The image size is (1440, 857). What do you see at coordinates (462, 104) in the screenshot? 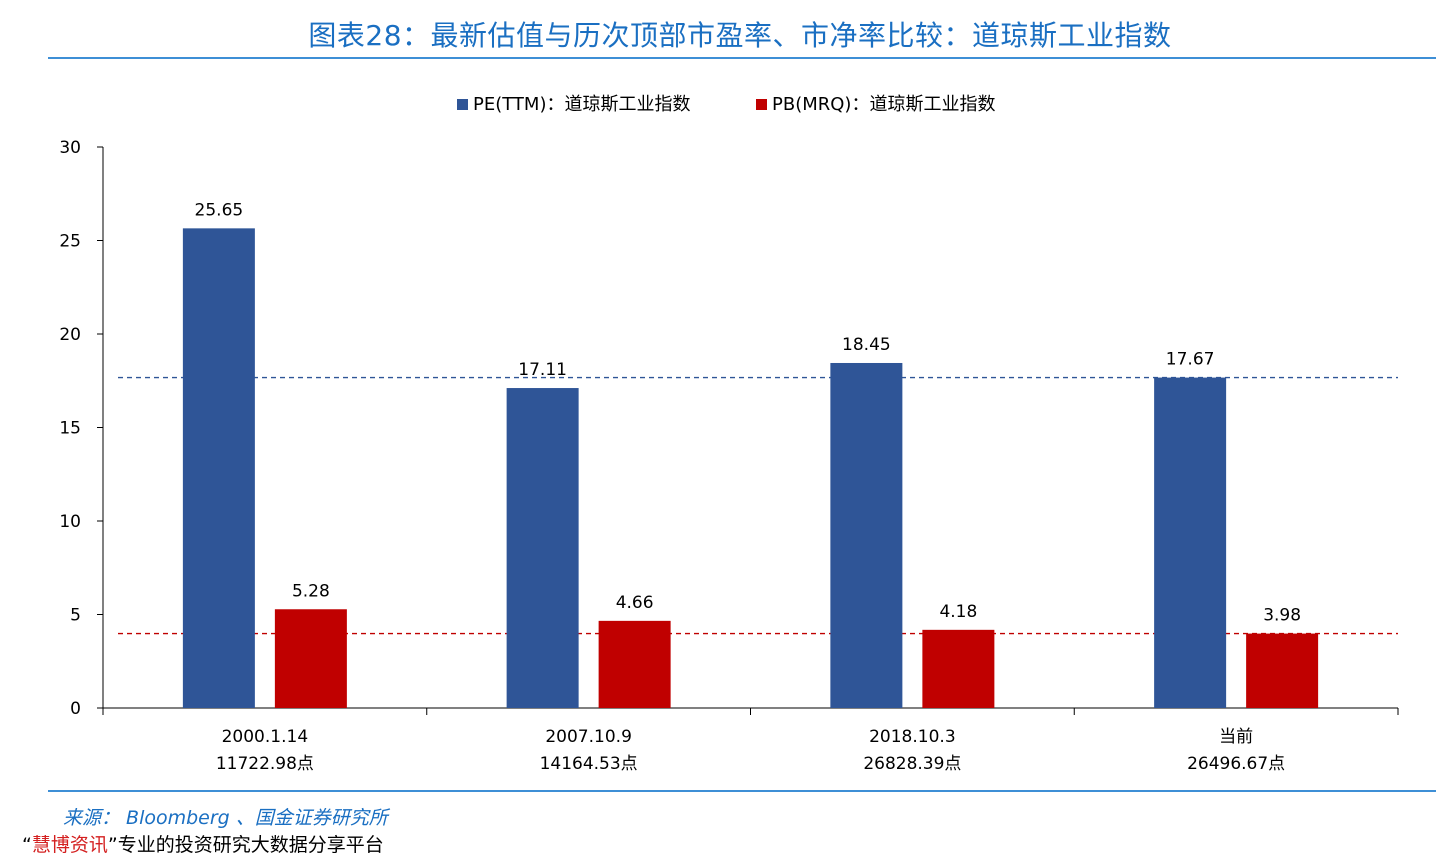
I see `legend-swatch-pe` at bounding box center [462, 104].